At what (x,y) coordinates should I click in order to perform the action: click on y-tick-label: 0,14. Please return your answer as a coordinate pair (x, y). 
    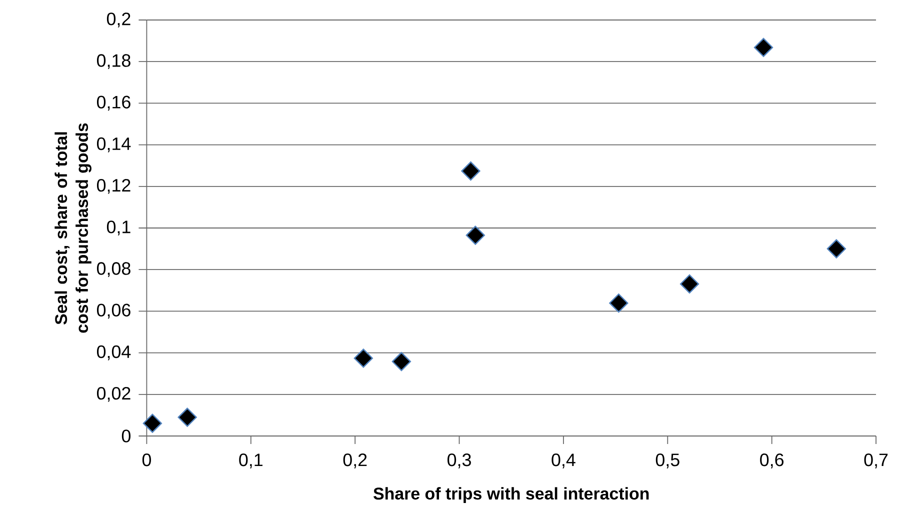
    Looking at the image, I should click on (113, 144).